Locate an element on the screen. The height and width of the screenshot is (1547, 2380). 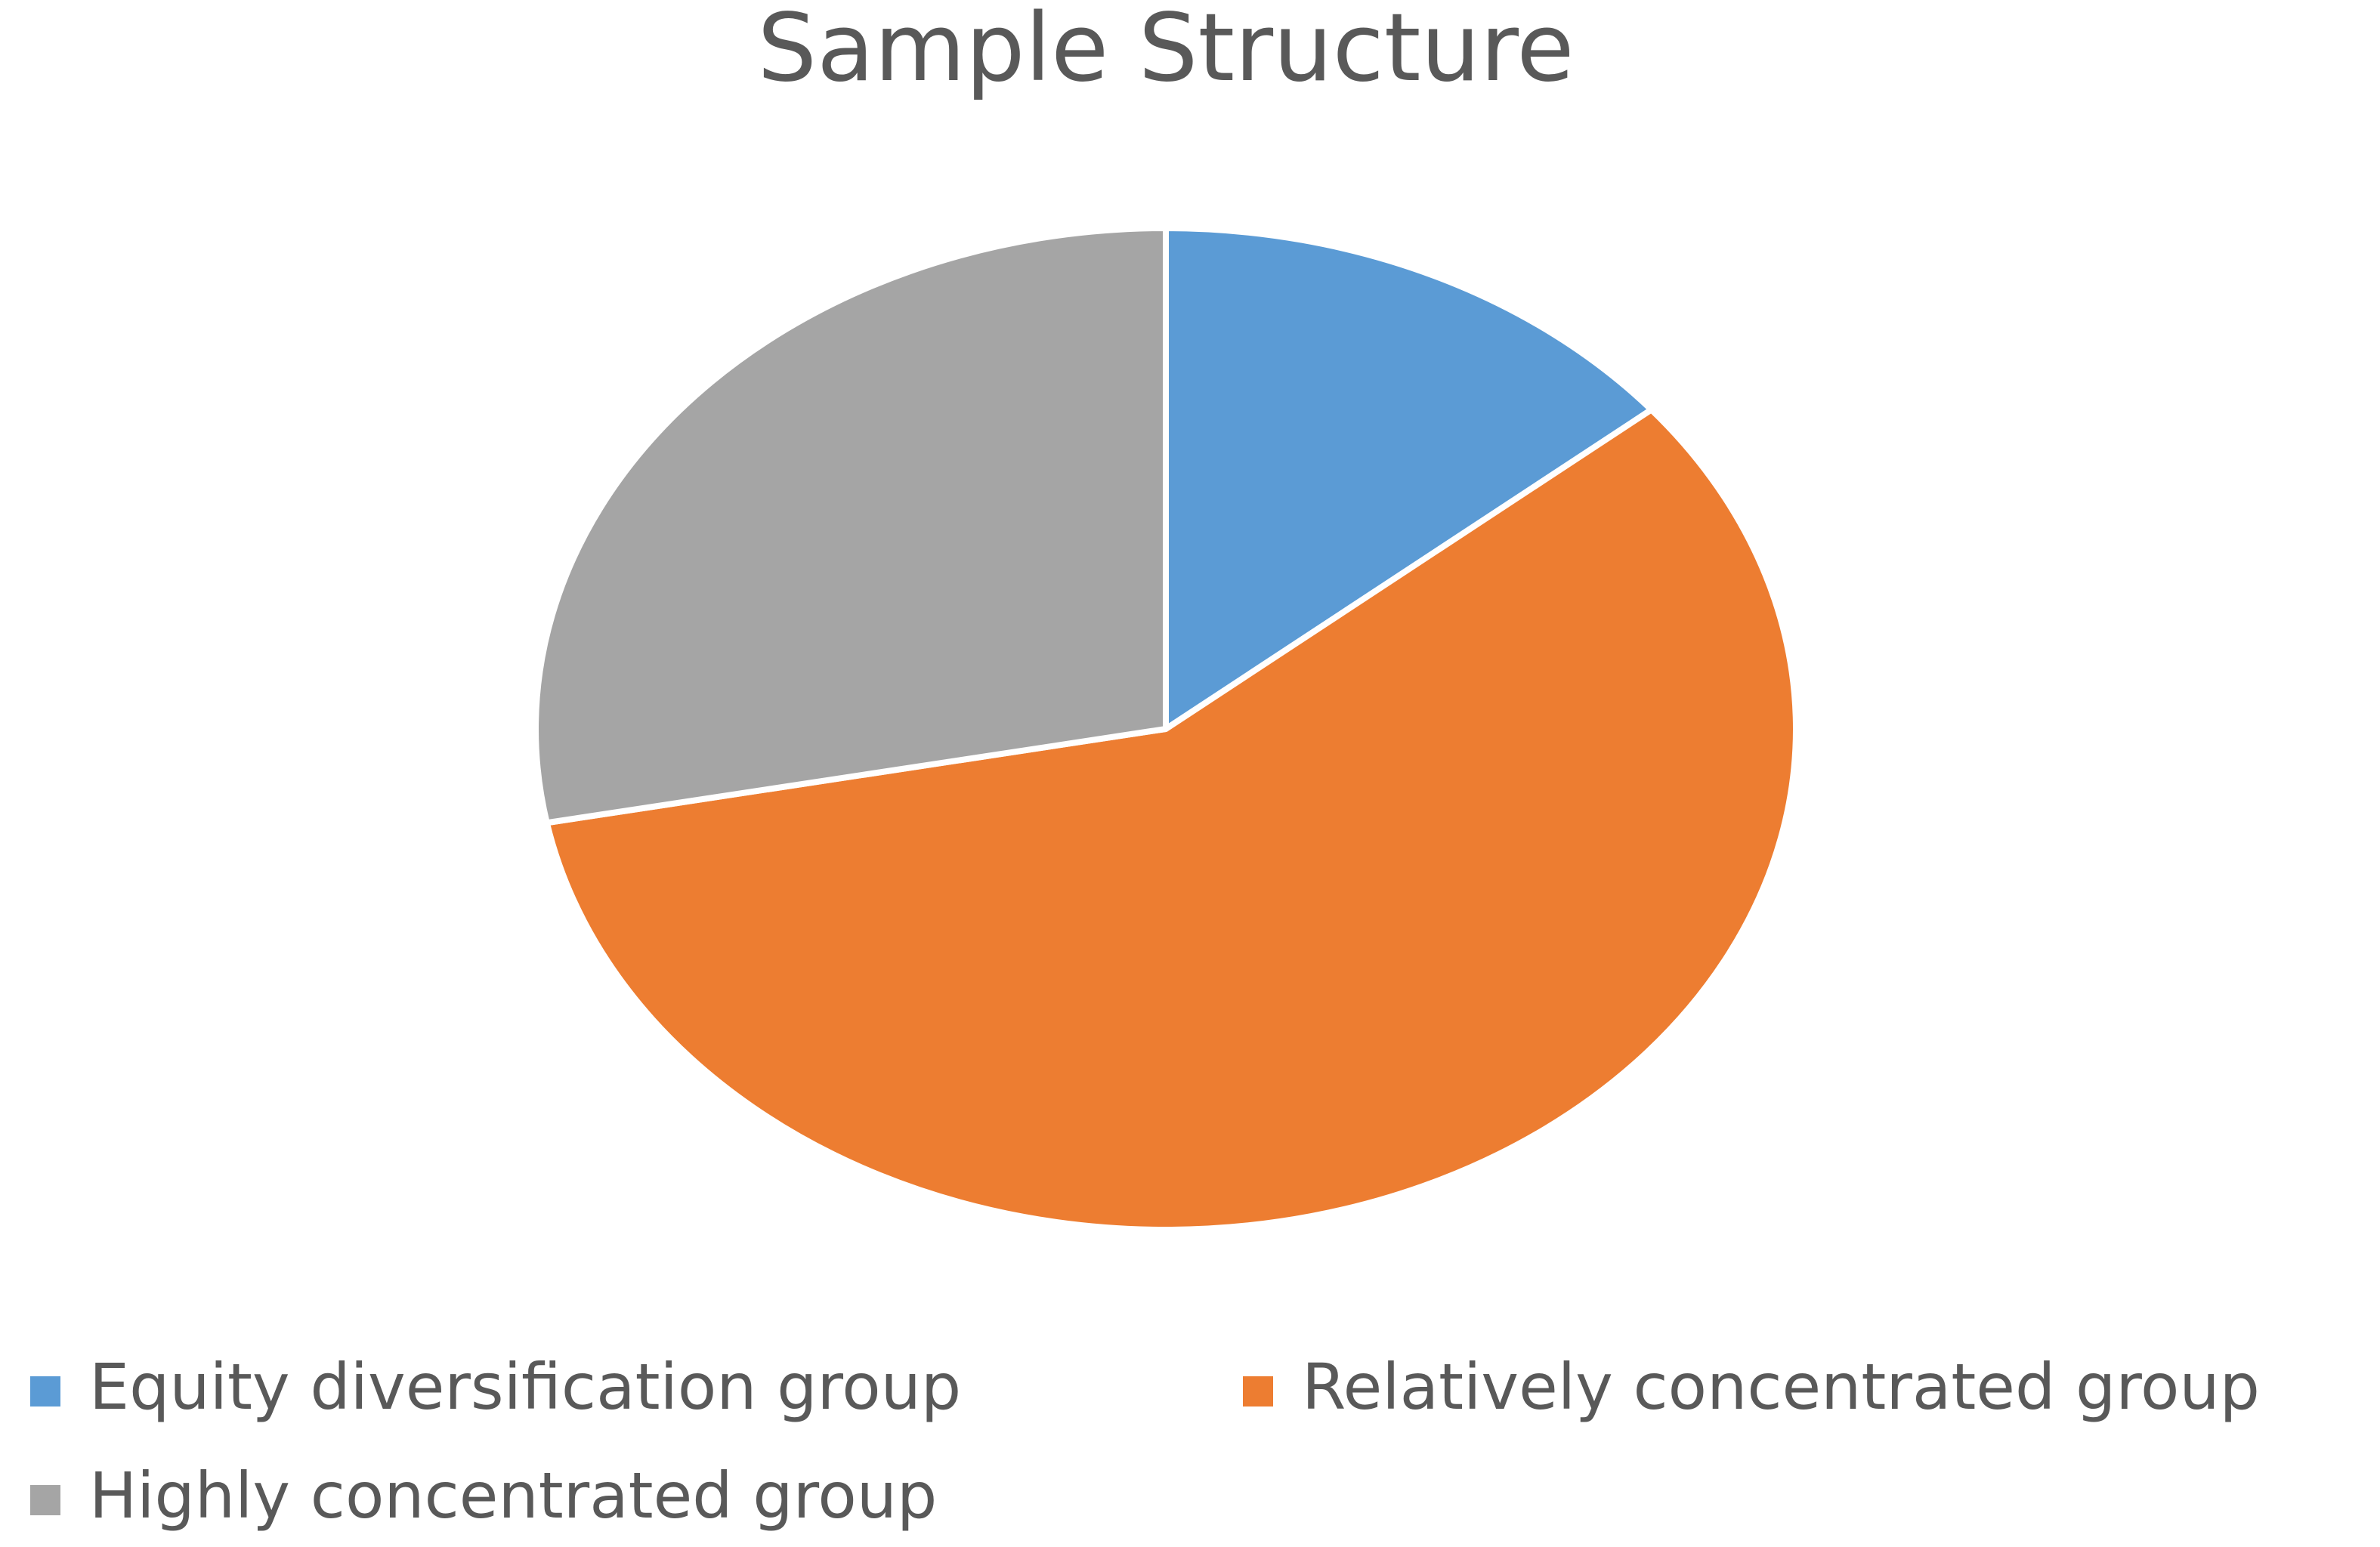
legend-label: Equity diversification group is located at coordinates (525, 1387).